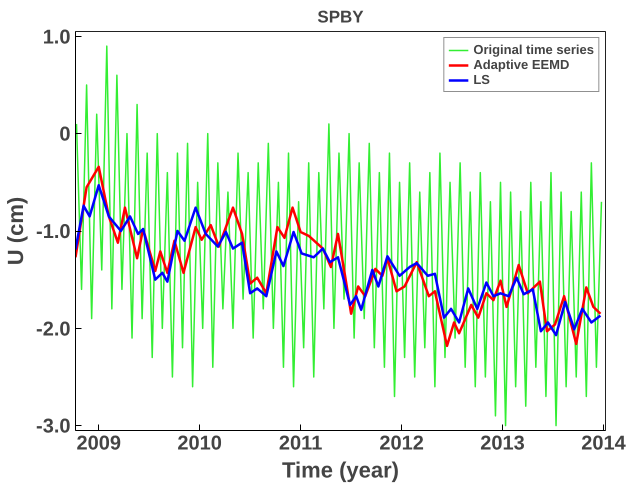  What do you see at coordinates (521, 64) in the screenshot?
I see `legend-label: Adaptive EEMD` at bounding box center [521, 64].